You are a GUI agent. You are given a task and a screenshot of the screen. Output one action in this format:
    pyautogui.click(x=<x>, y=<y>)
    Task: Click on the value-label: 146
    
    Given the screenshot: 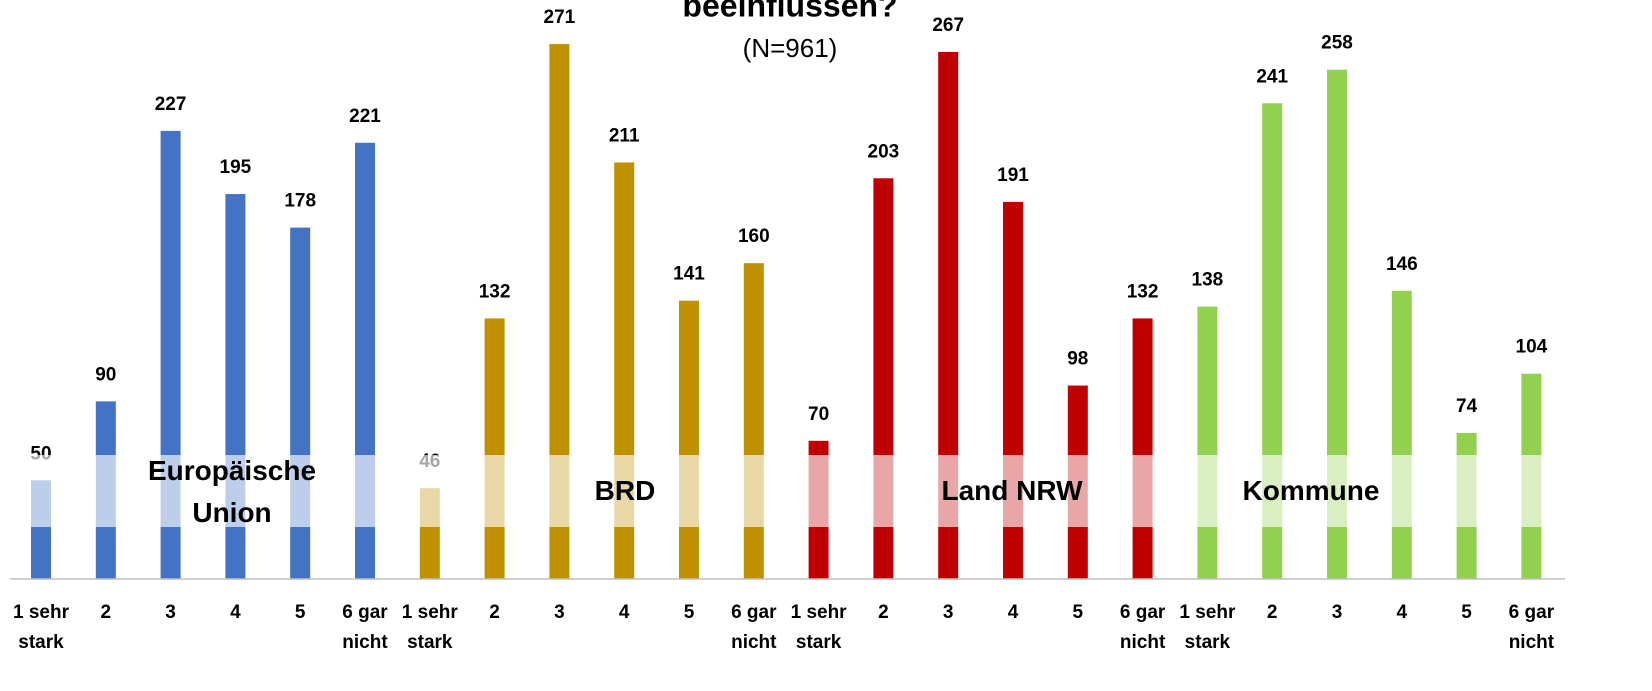 What is the action you would take?
    pyautogui.click(x=1402, y=264)
    